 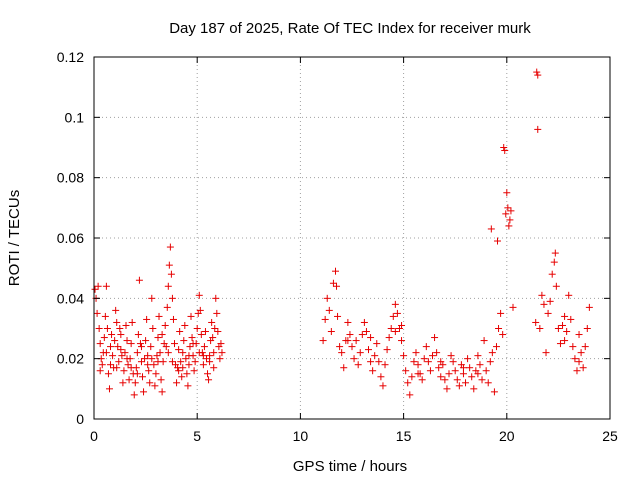 I want to click on y-tick-label: 0.12, so click(x=70, y=57).